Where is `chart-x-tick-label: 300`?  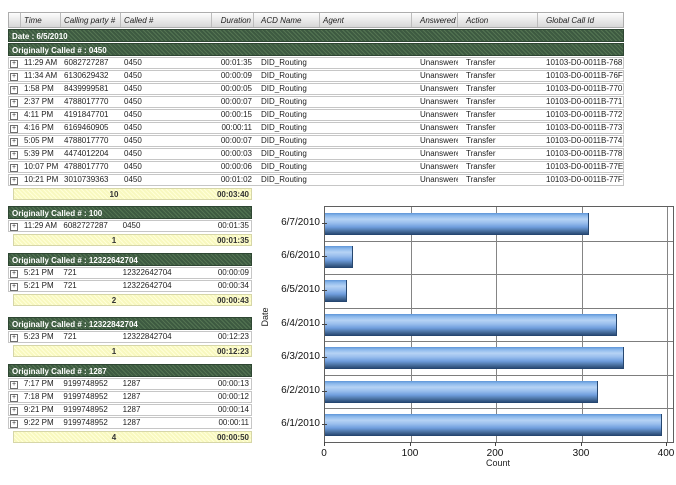 chart-x-tick-label: 300 is located at coordinates (581, 453).